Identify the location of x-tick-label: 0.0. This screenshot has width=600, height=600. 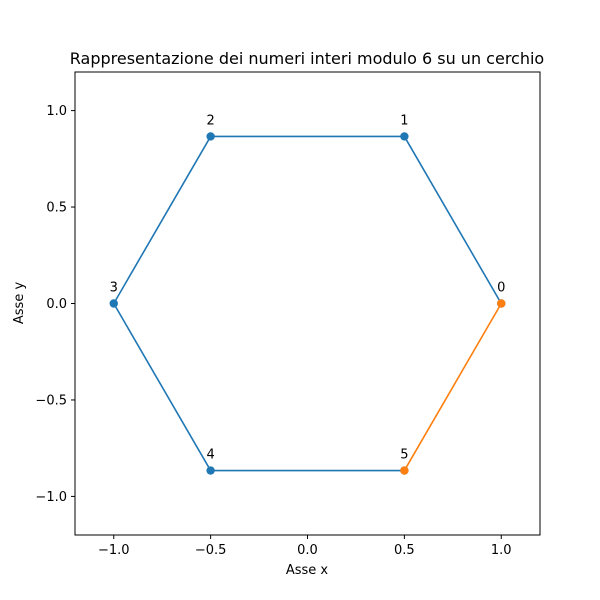
(307, 550).